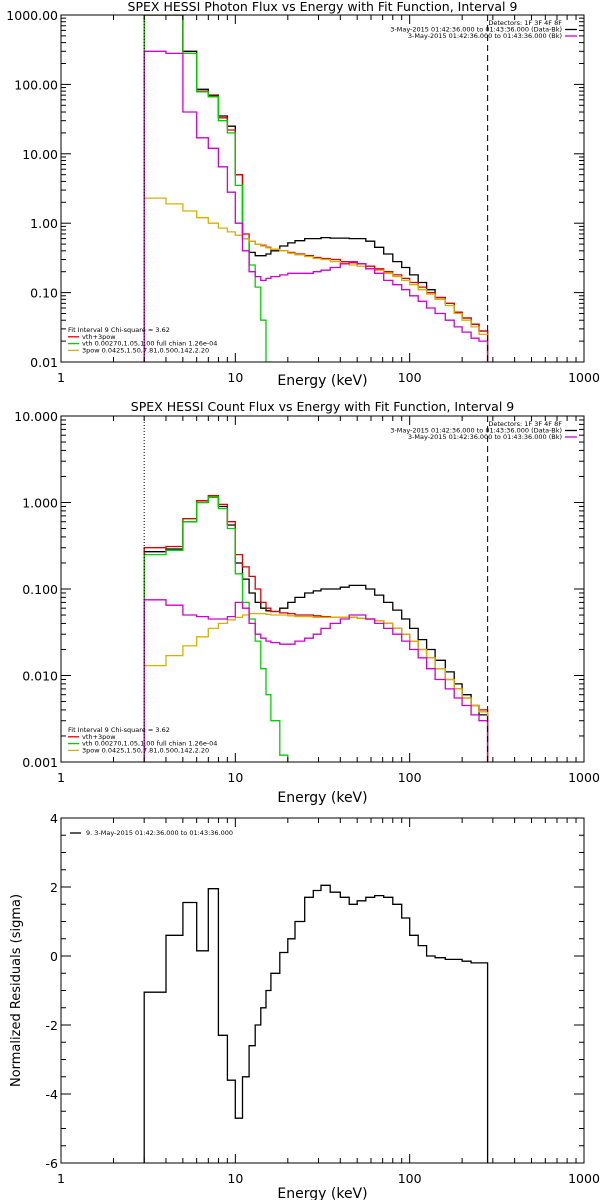 This screenshot has height=1200, width=600. Describe the element at coordinates (44, 362) in the screenshot. I see `y-tick-label: 0.01` at that location.